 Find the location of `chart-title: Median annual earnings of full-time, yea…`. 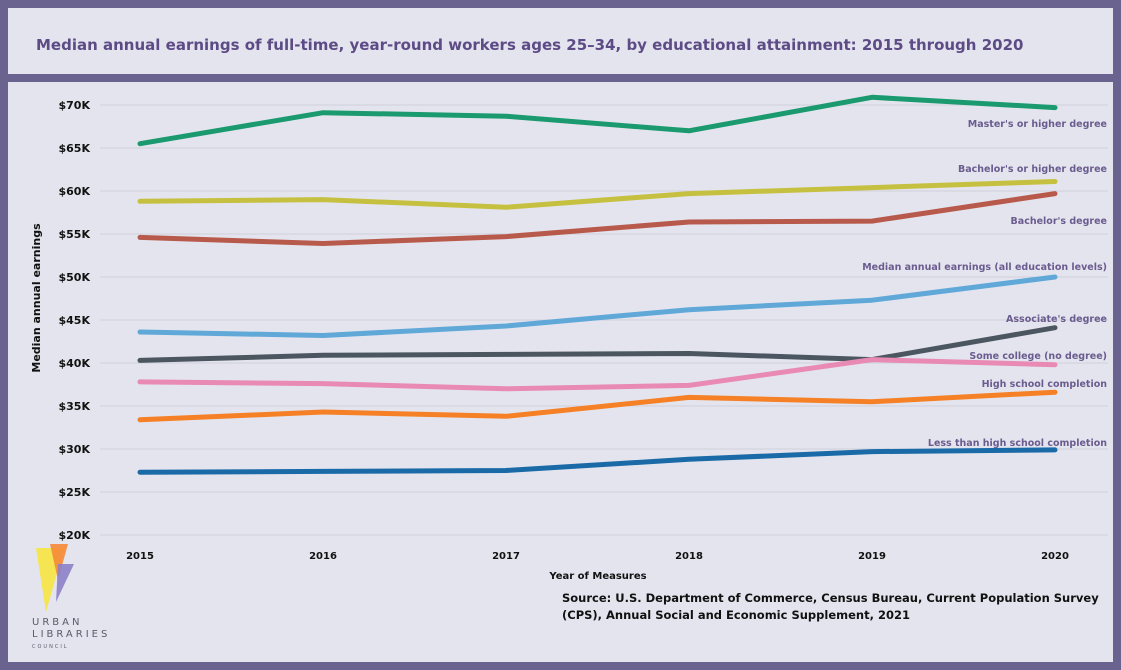

chart-title: Median annual earnings of full-time, yea… is located at coordinates (530, 45).